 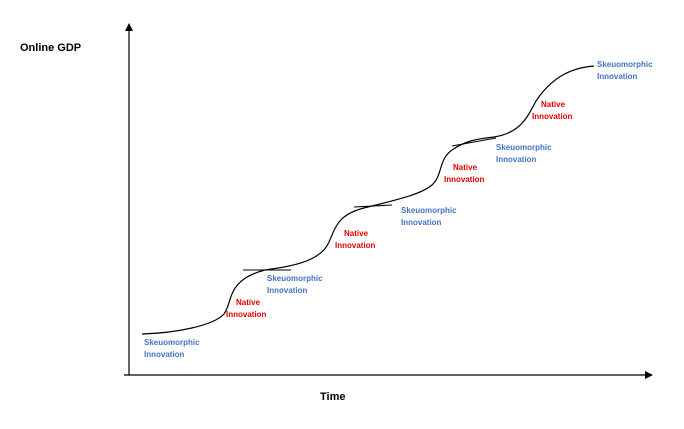 I want to click on y-axis-label: Online GDP, so click(x=50, y=48).